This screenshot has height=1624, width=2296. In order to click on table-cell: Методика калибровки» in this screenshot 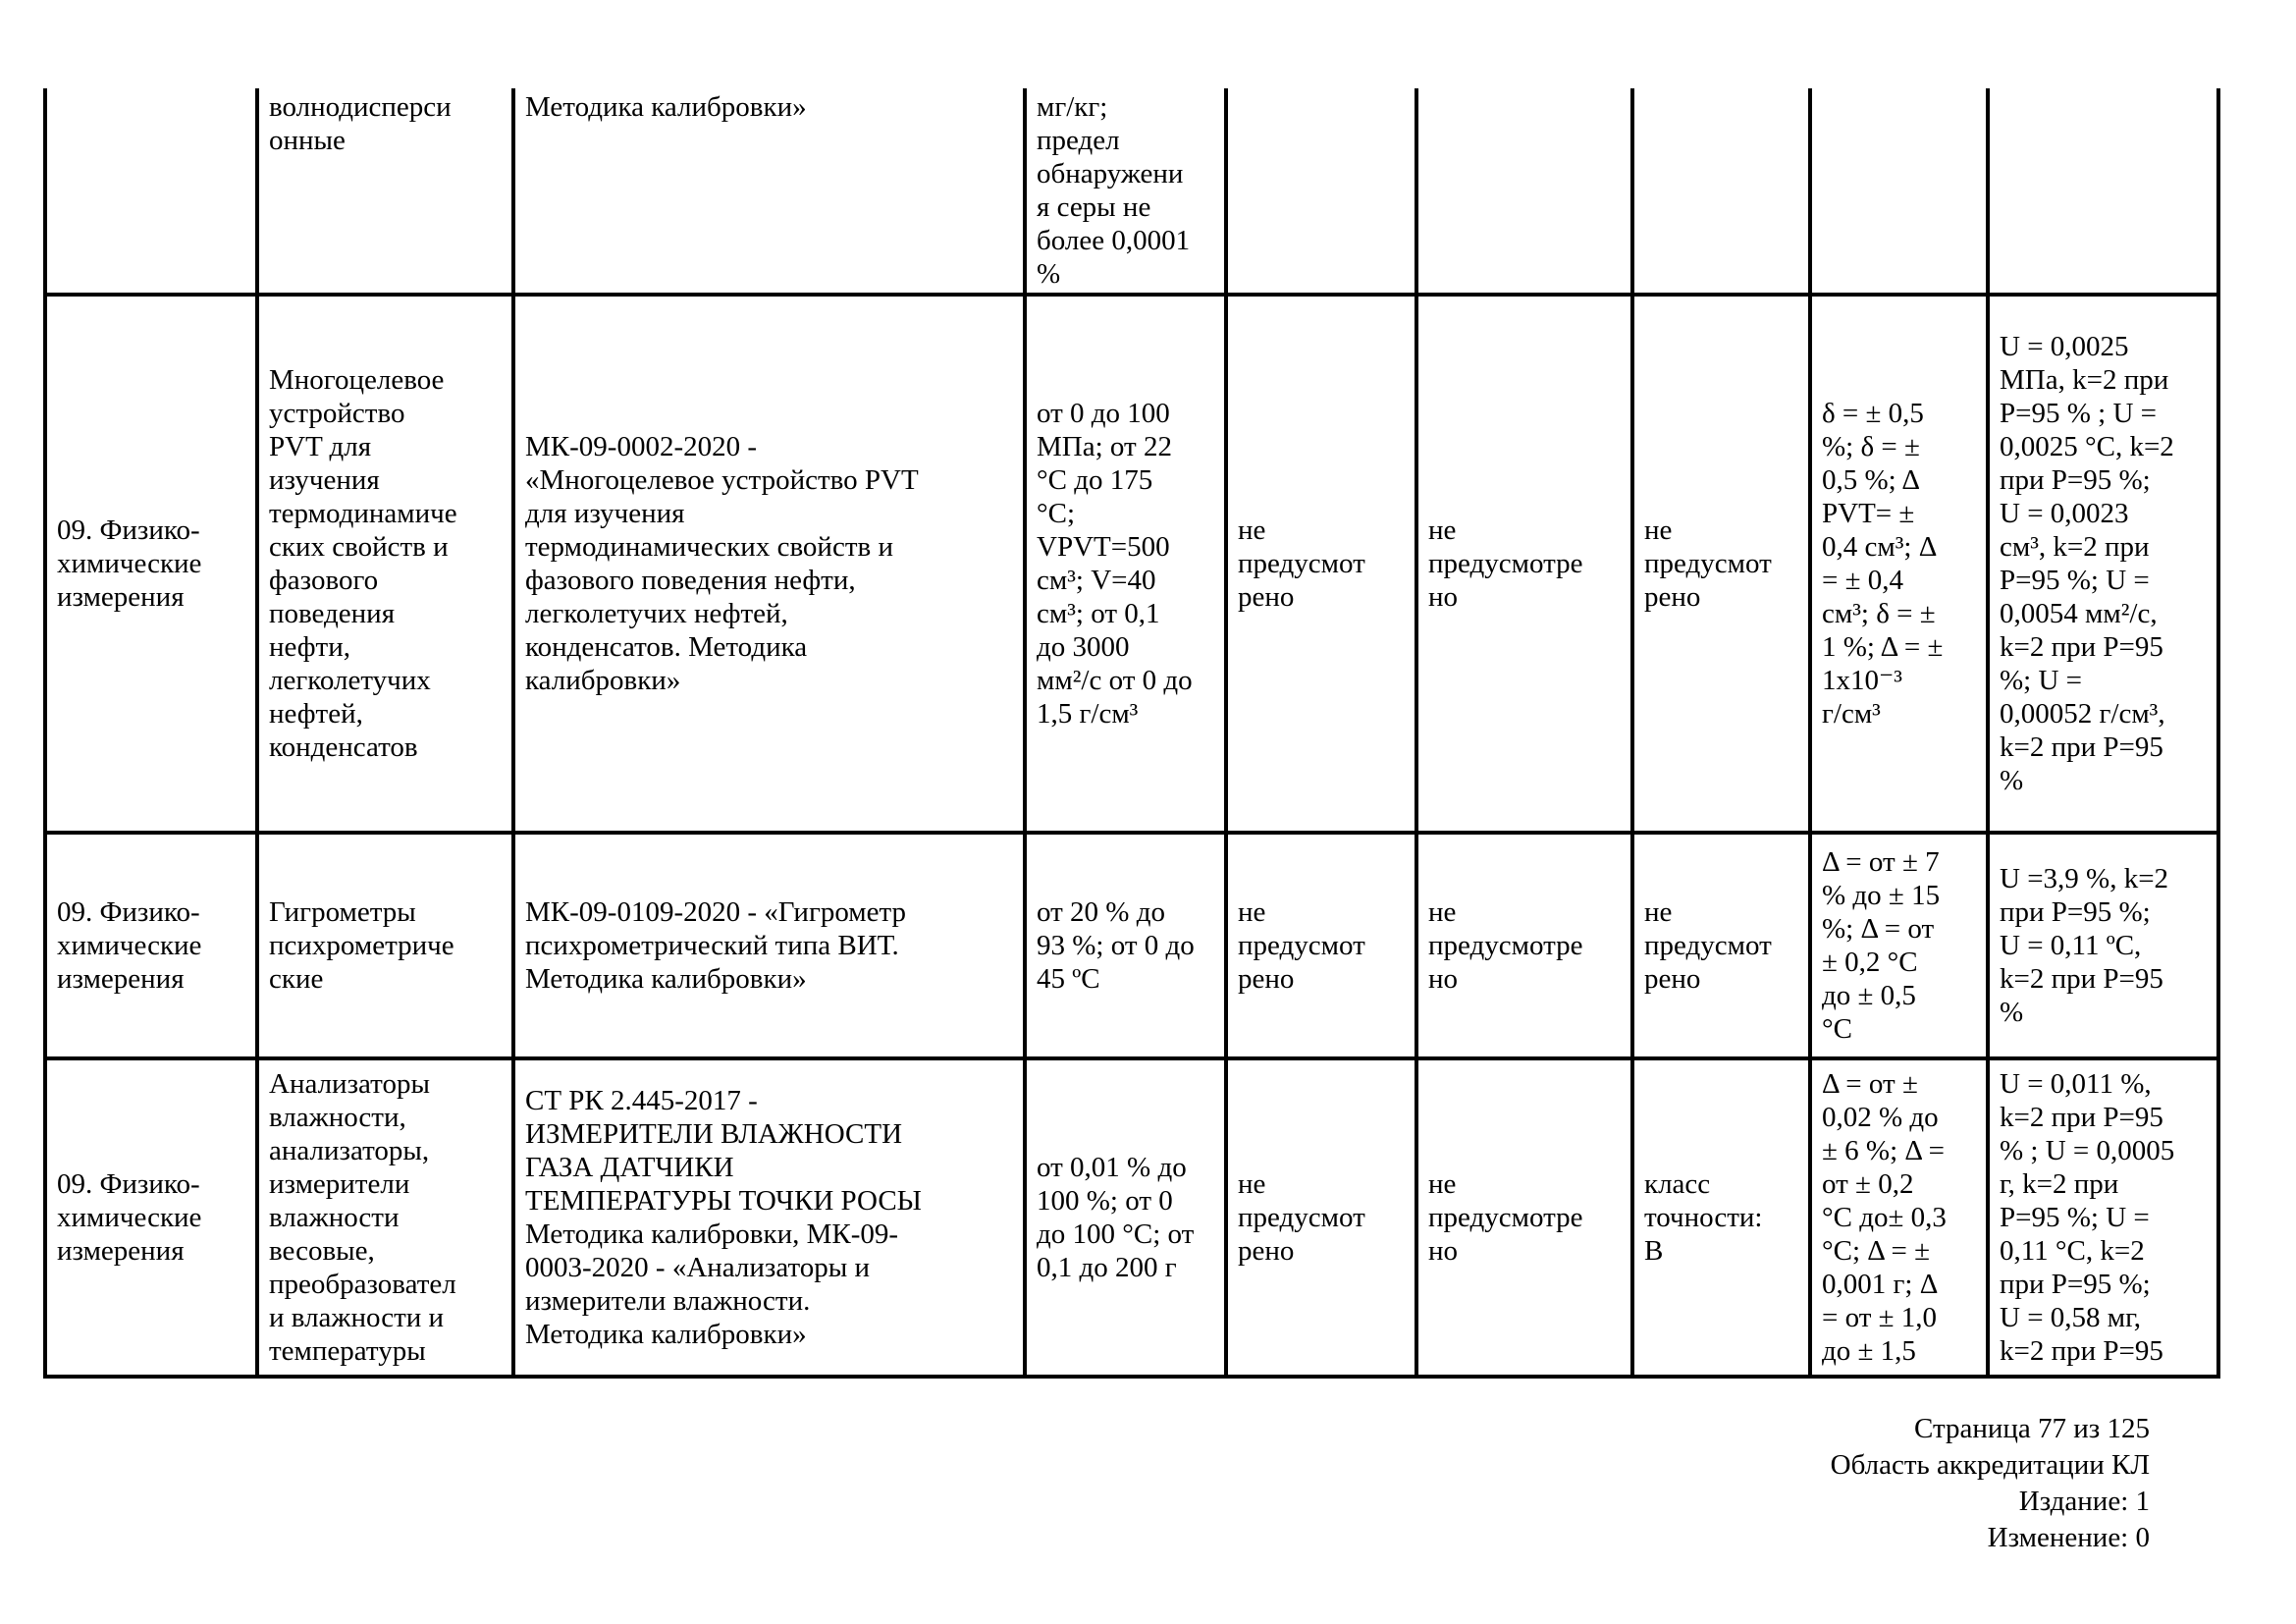, I will do `click(769, 192)`.